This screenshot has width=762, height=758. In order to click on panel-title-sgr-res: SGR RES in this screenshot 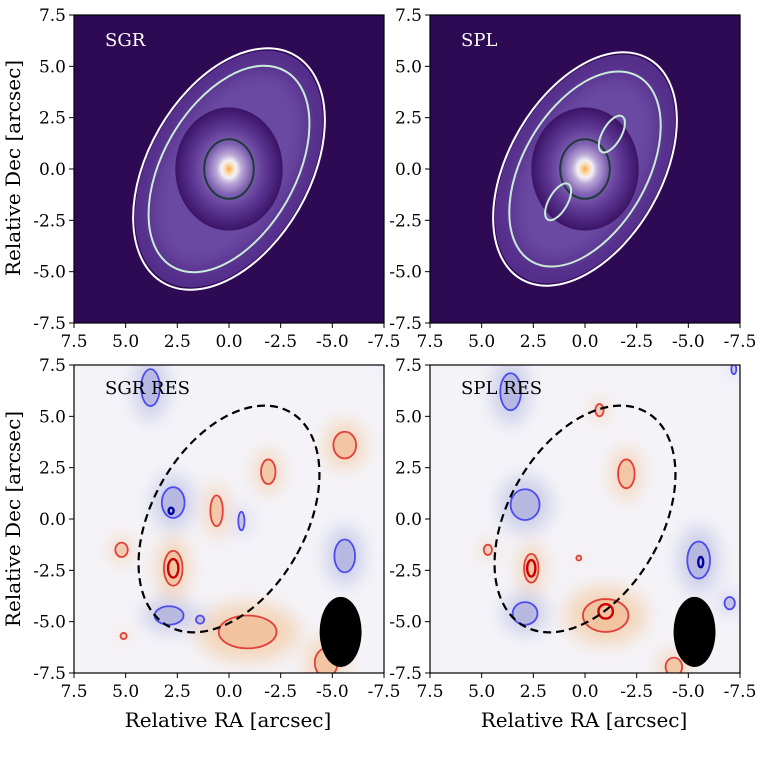, I will do `click(147, 388)`.